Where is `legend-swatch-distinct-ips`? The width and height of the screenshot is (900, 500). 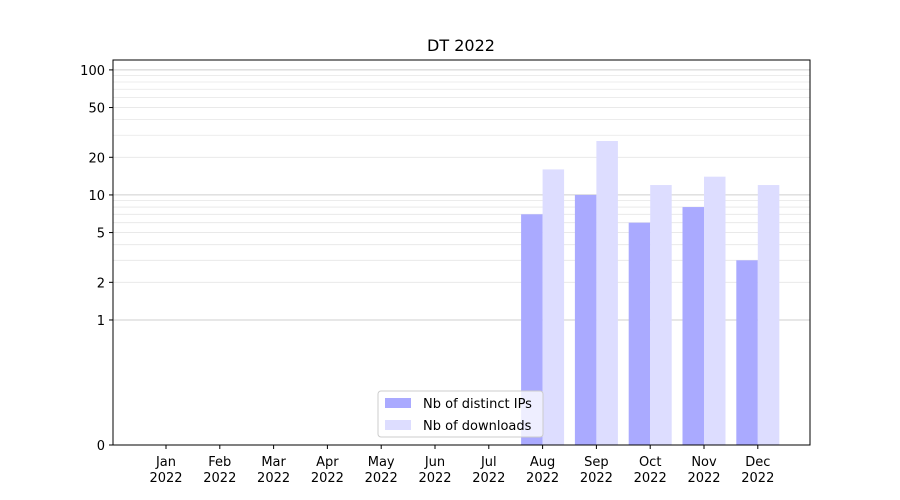
legend-swatch-distinct-ips is located at coordinates (398, 403).